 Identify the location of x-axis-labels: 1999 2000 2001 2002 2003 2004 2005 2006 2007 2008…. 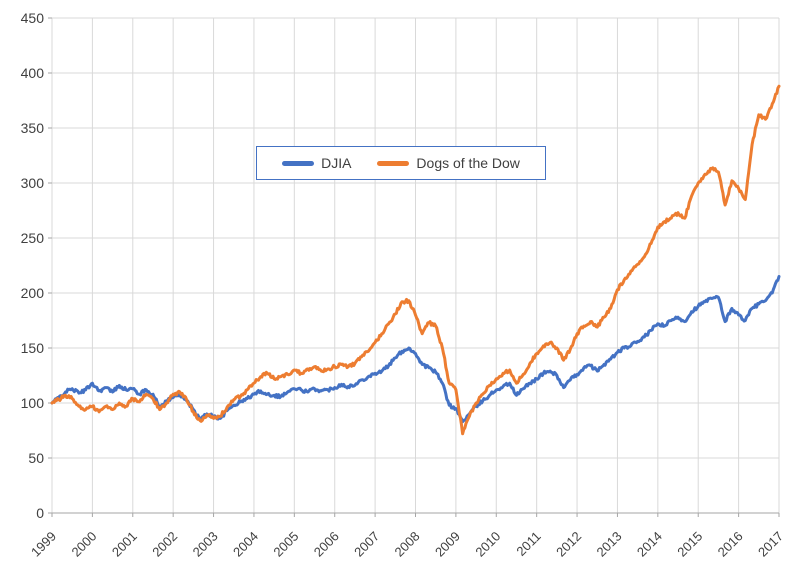
(407, 544).